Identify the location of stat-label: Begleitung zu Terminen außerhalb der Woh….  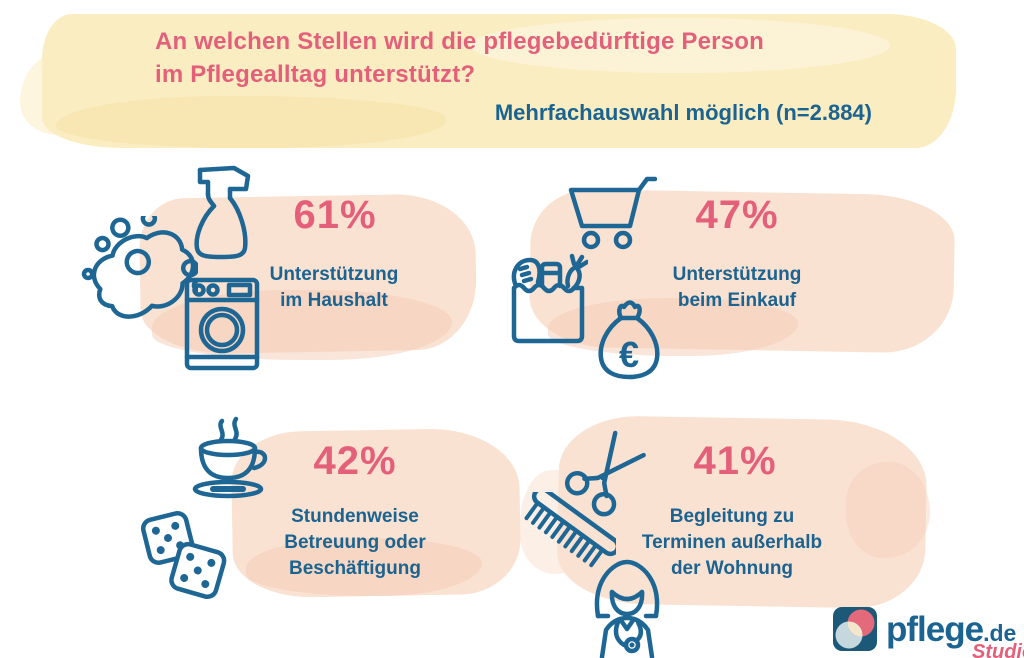
(732, 543).